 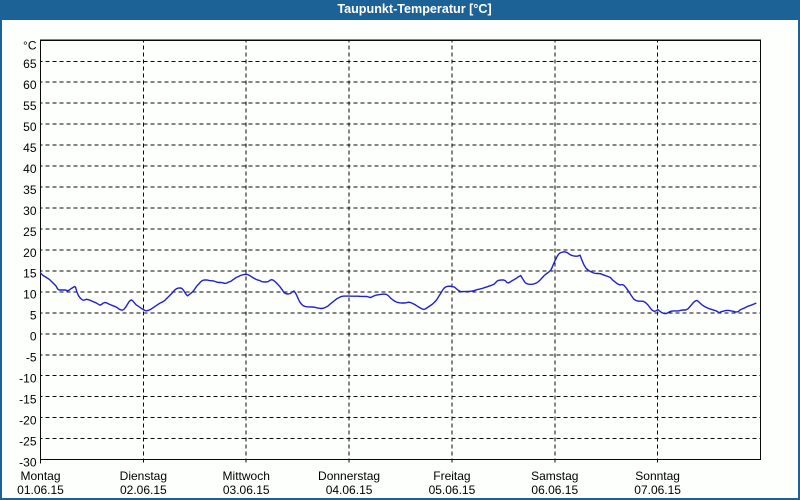 What do you see at coordinates (30, 253) in the screenshot?
I see `svg-text: 20` at bounding box center [30, 253].